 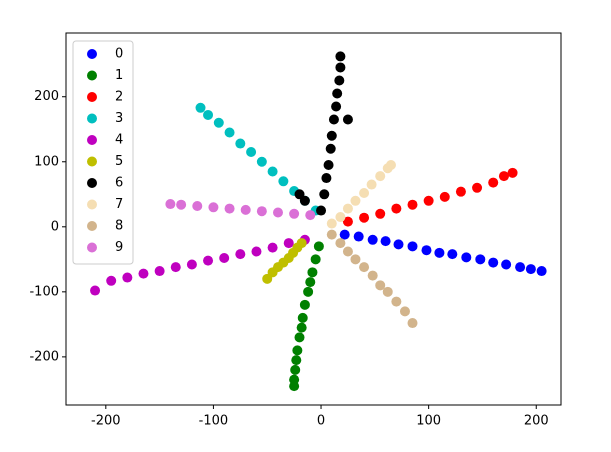 What do you see at coordinates (119, 226) in the screenshot?
I see `legend-label: 8` at bounding box center [119, 226].